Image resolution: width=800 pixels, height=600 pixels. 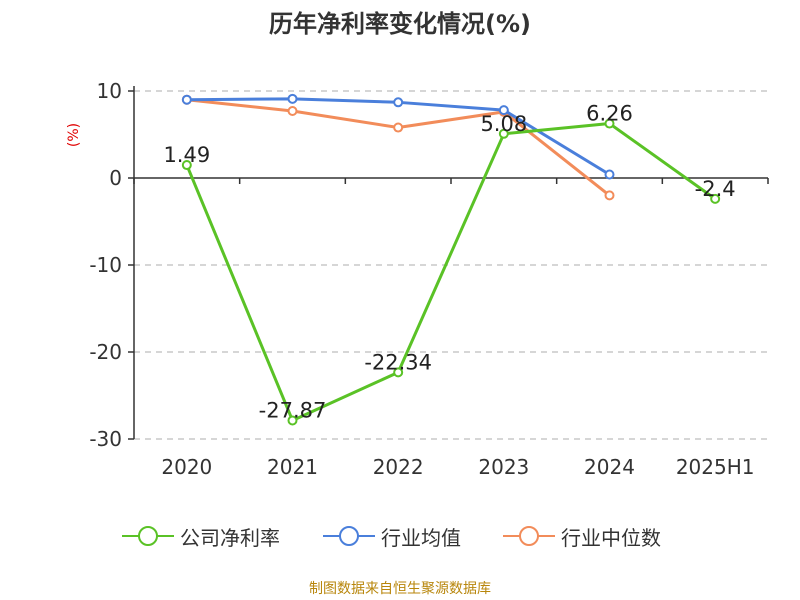 I want to click on x-tick-label: 2022, so click(x=398, y=467).